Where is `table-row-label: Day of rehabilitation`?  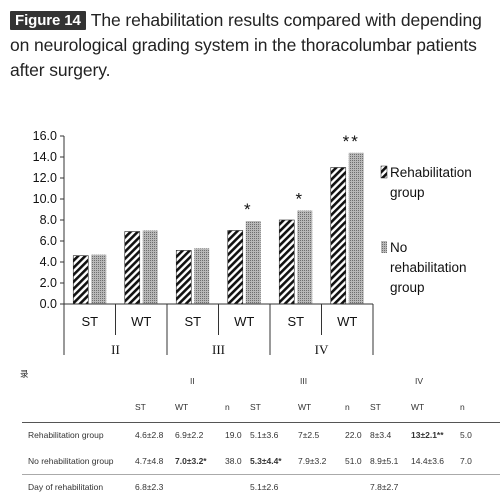
table-row-label: Day of rehabilitation is located at coordinates (66, 487).